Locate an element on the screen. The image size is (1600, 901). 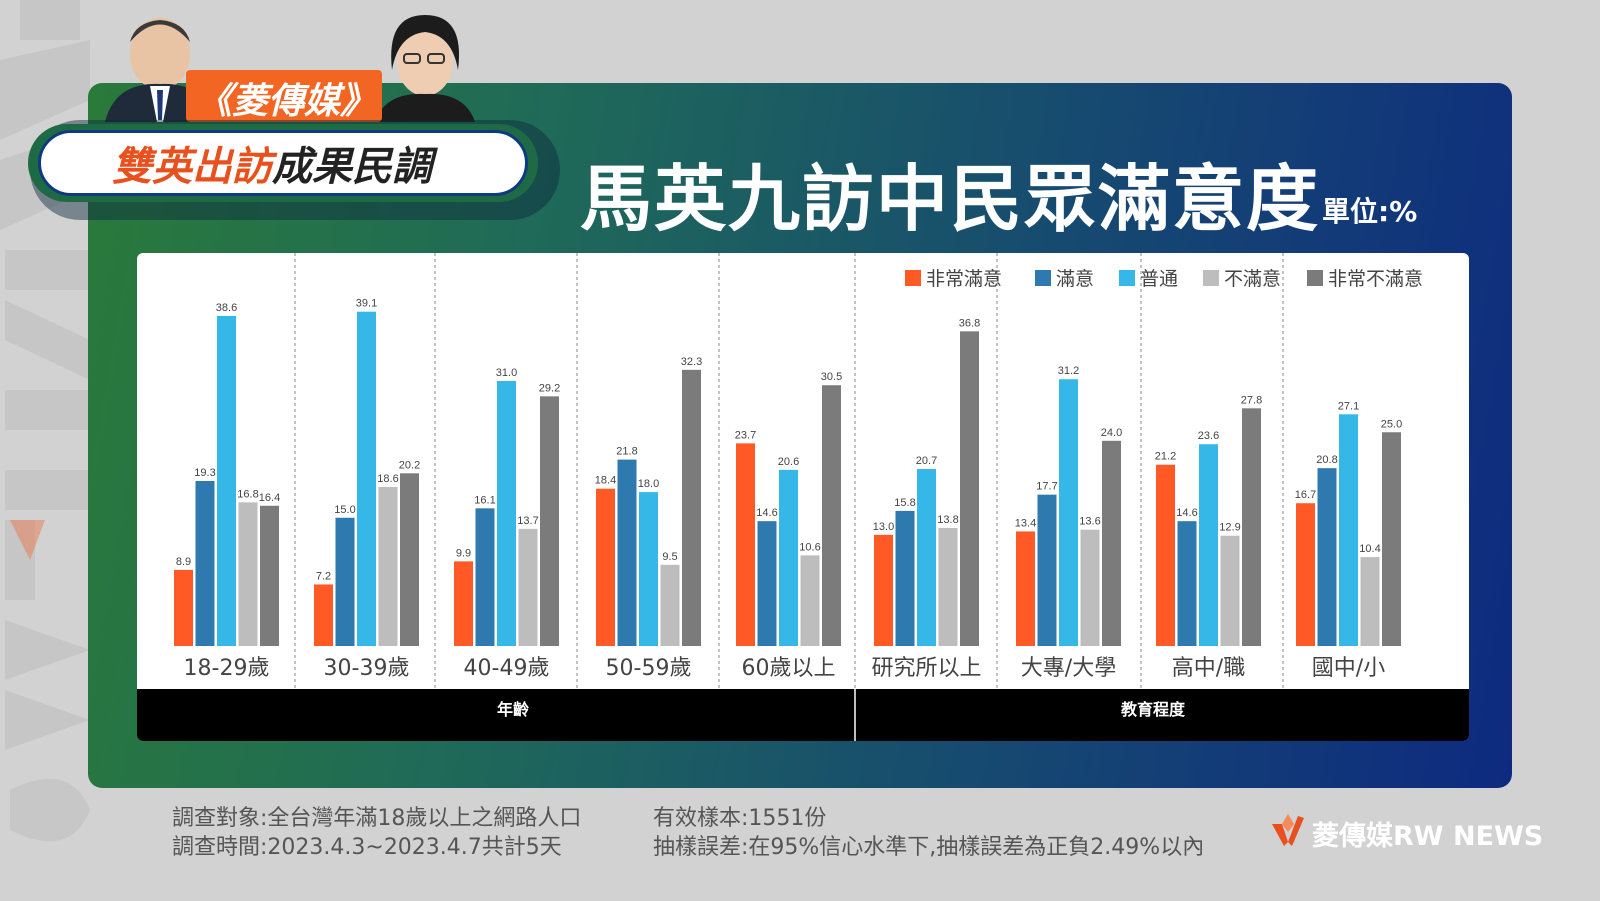
category-label: 國中/小 is located at coordinates (1348, 668).